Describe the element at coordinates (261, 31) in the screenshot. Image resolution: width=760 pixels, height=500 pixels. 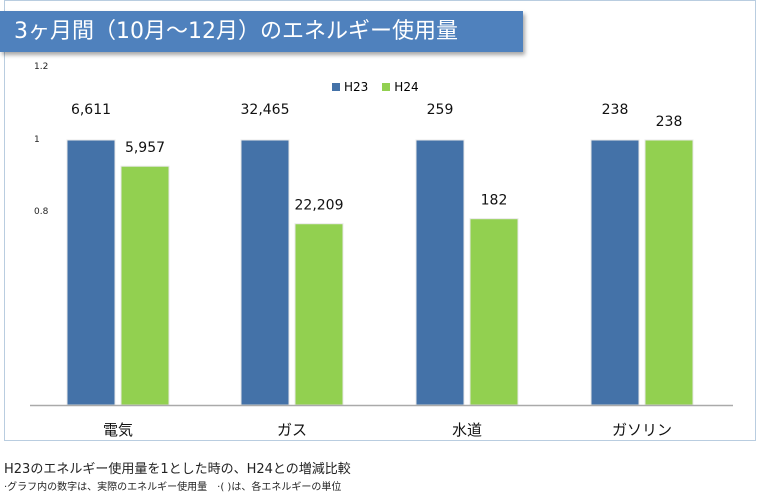
I see `chart-title: 3ヶ月間（10月〜12月）のエネルギー使用量` at that location.